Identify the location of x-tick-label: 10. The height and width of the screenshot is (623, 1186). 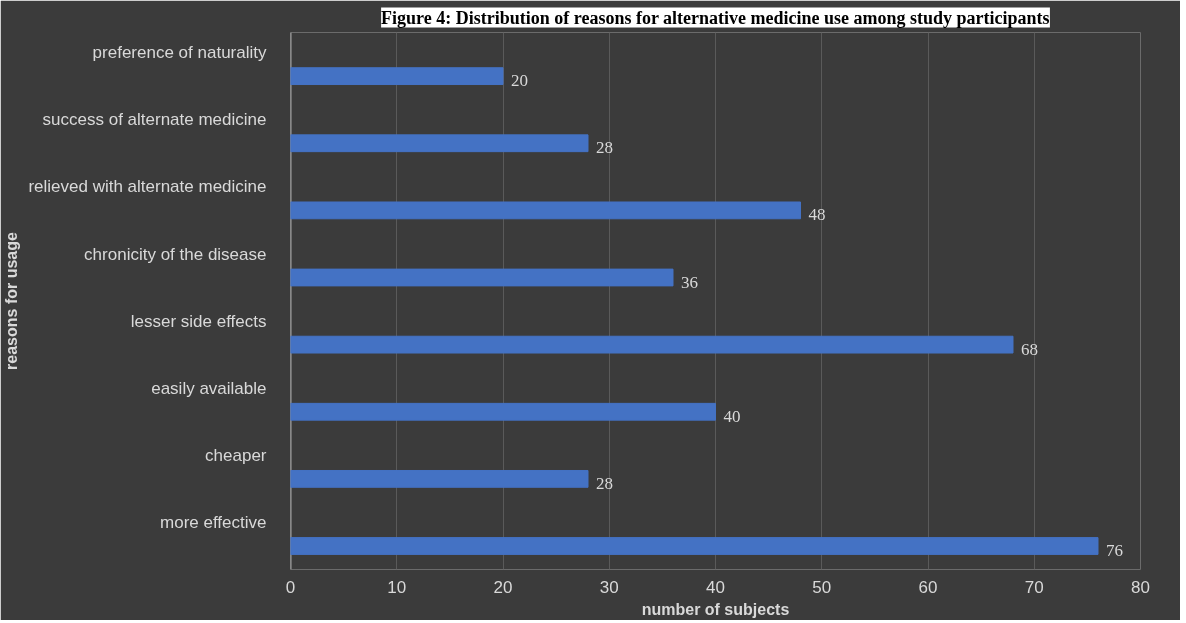
(397, 587).